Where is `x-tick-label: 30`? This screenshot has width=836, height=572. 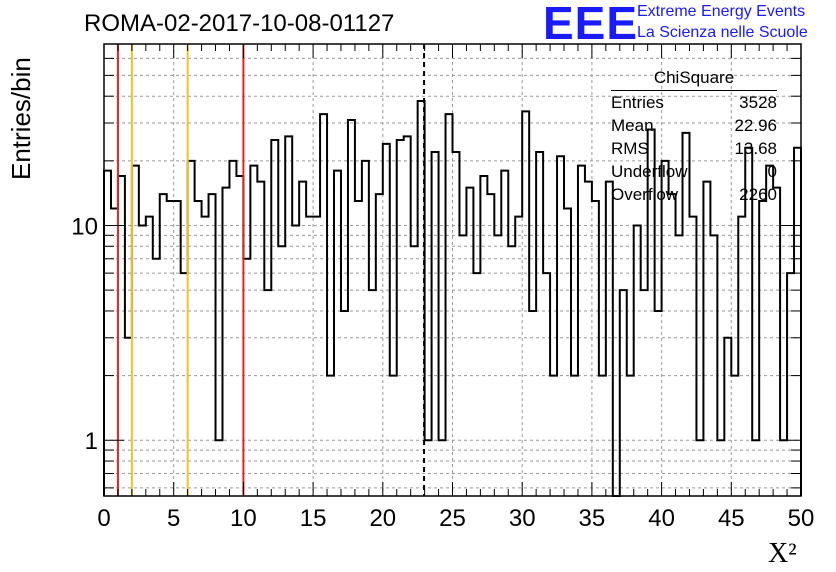
x-tick-label: 30 is located at coordinates (522, 518).